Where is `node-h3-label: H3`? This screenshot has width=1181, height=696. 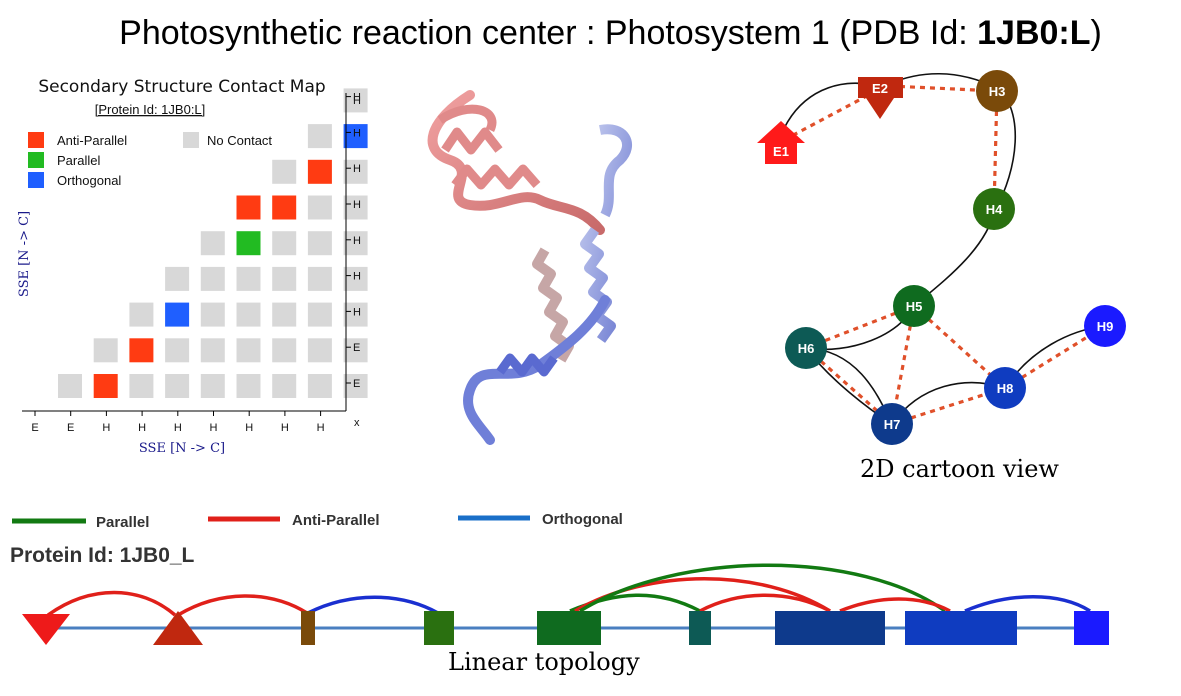
node-h3-label: H3 is located at coordinates (997, 91).